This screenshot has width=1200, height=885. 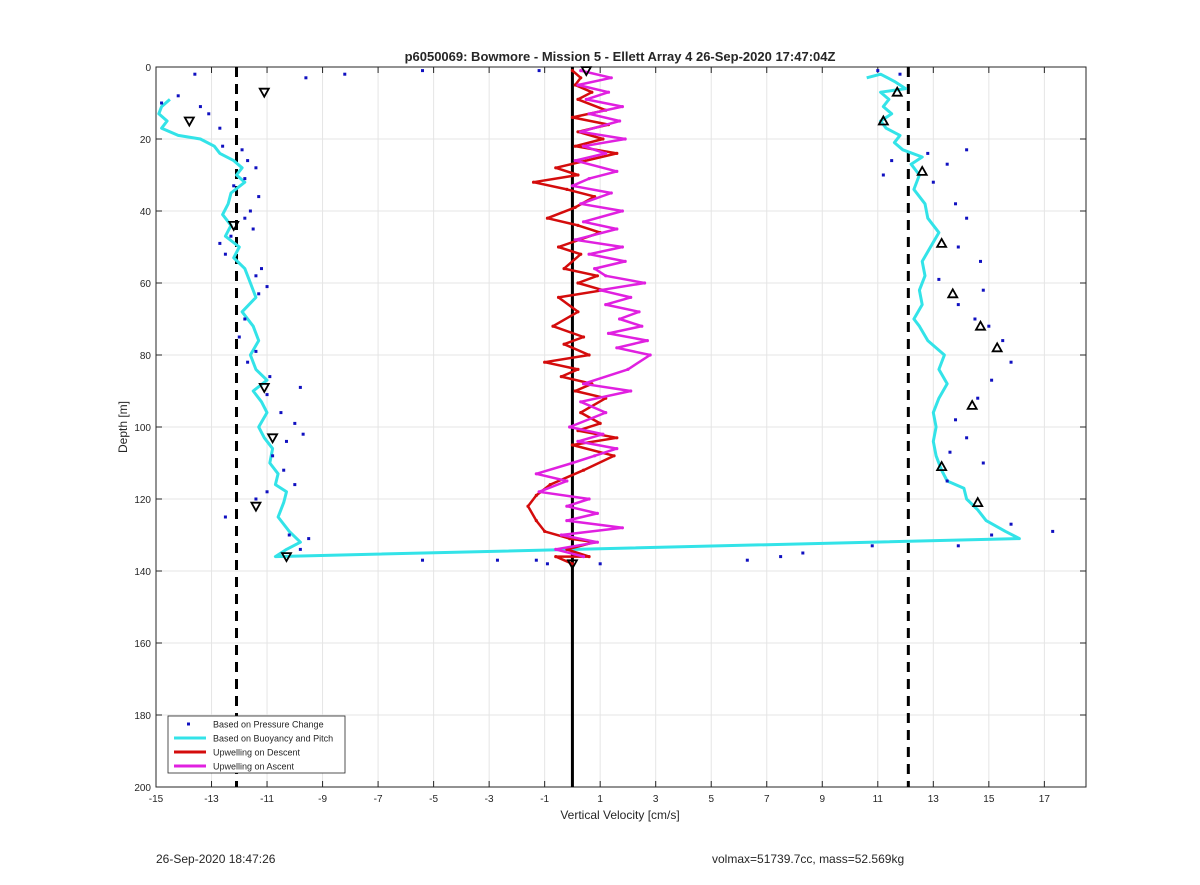 What do you see at coordinates (188, 724) in the screenshot?
I see `legend-swatch-pressure-change` at bounding box center [188, 724].